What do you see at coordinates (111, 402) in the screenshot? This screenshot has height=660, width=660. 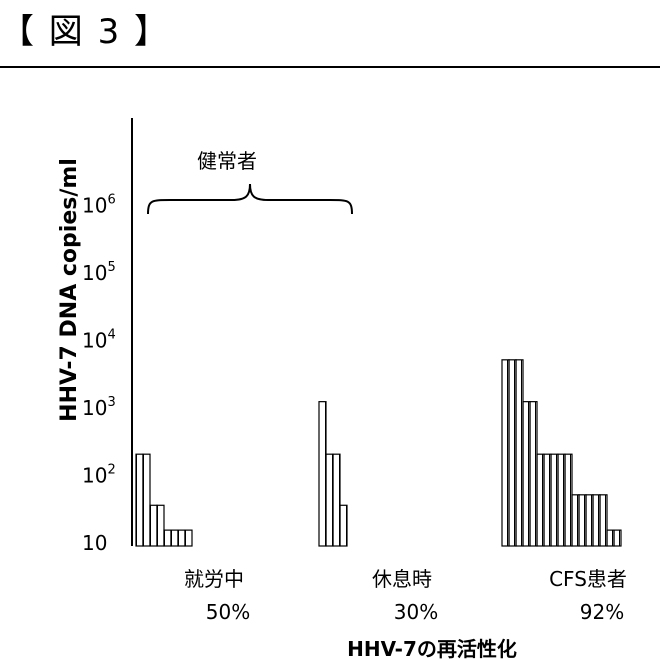 I see `y-tick-exponent: 3` at bounding box center [111, 402].